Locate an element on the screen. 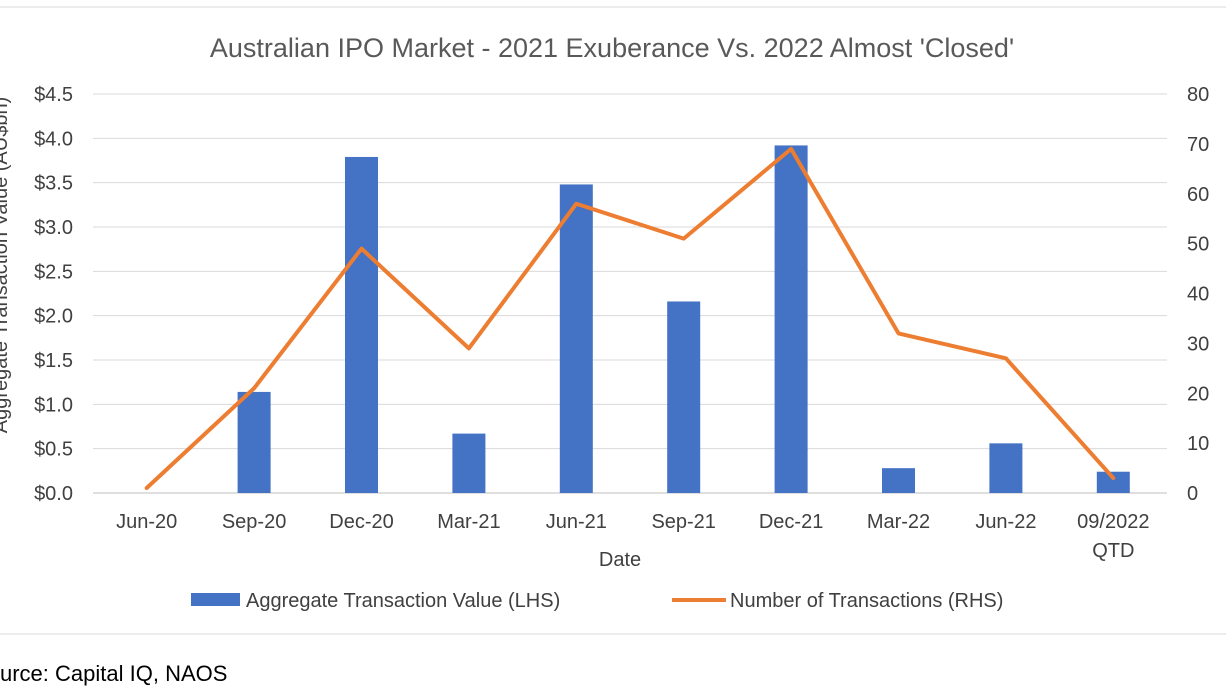  source-note: urce: Capital IQ, NAOS is located at coordinates (113, 673).